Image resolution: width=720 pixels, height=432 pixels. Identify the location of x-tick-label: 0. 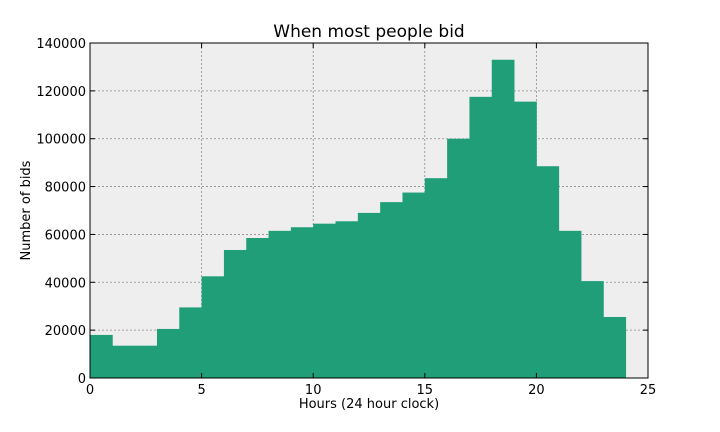
(90, 390).